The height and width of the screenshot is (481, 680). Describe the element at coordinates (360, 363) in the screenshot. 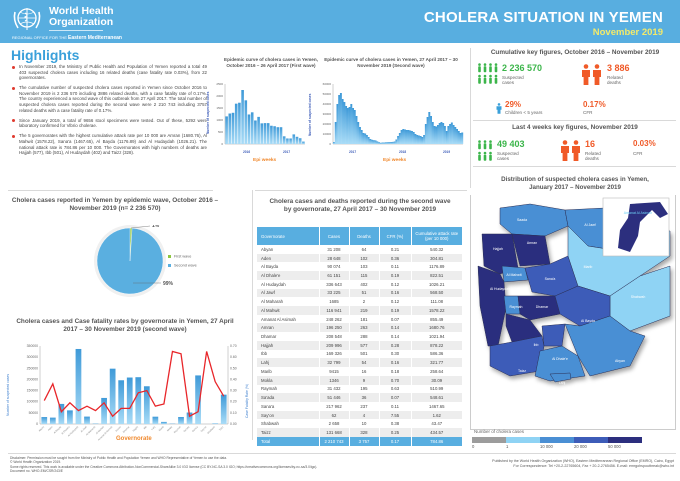

I see `table-row: Lahj 32 799 54 0.16 321.77` at that location.